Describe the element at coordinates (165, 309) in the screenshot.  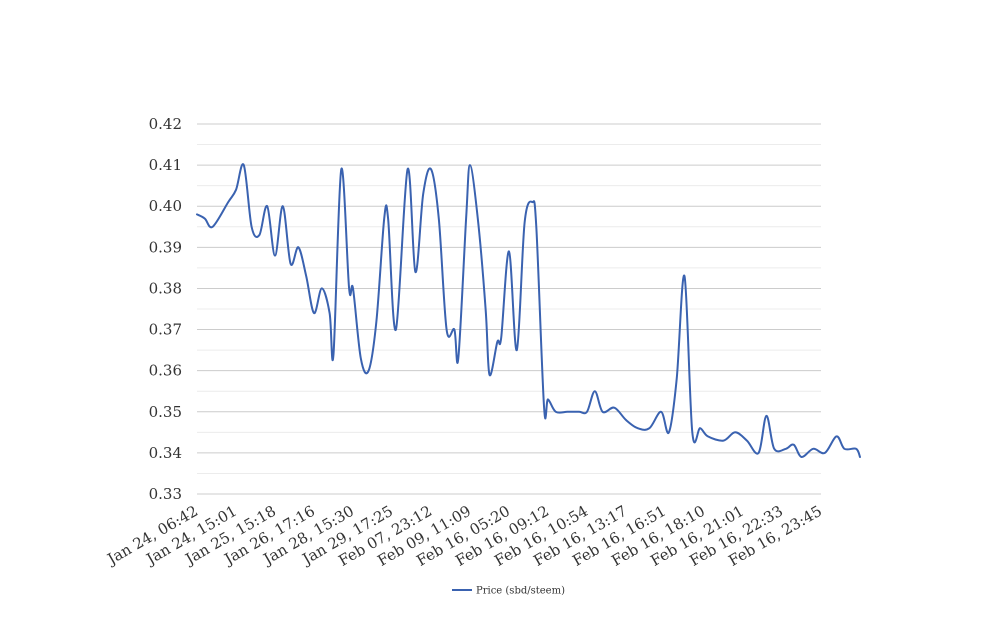
I see `y-axis-ticks: 0.33 0.34 0.35 0.36 0.37 0.38 0.39 0.40 0.41 0.42` at that location.